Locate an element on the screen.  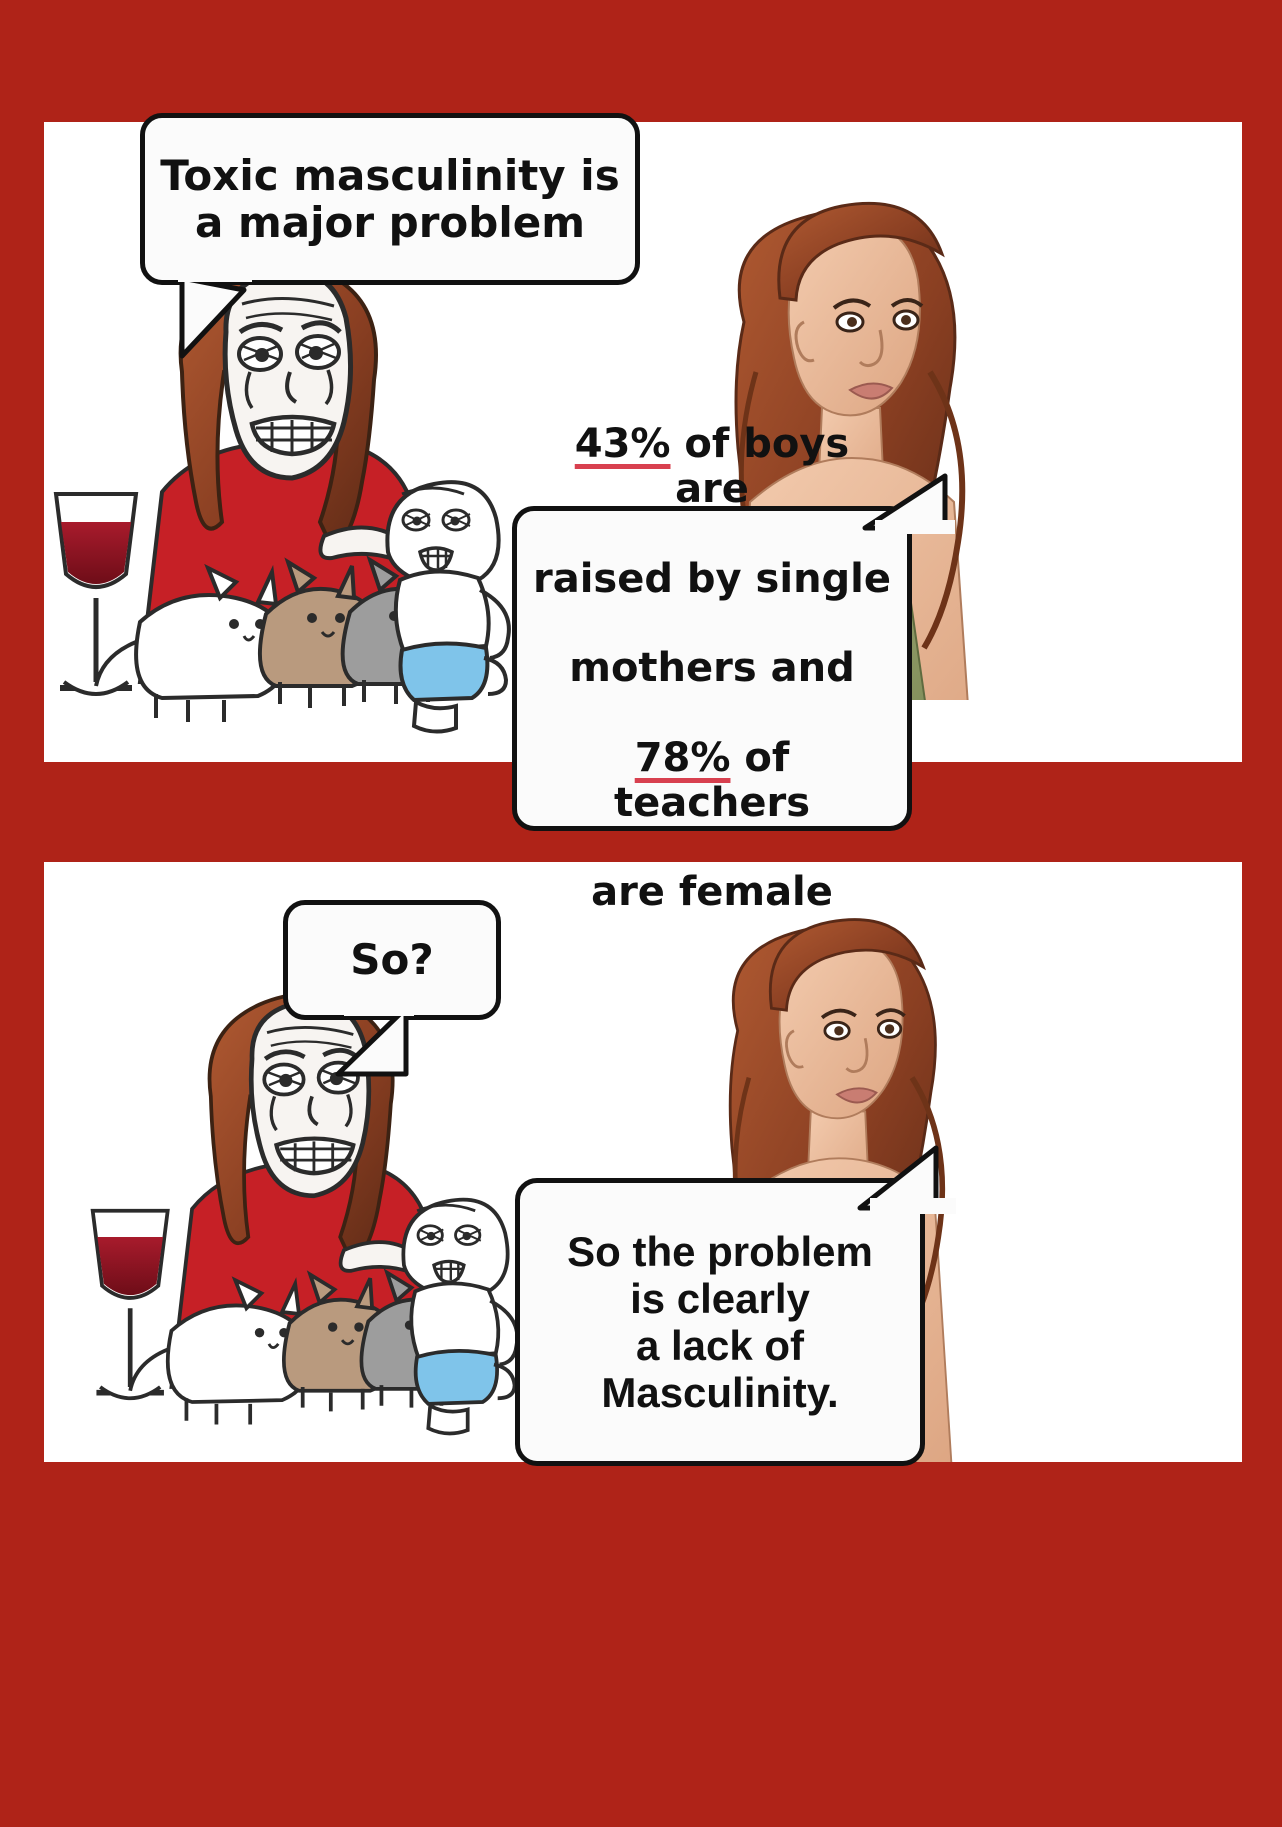
panel-top-right-fill is located at coordinates (1074, 731).